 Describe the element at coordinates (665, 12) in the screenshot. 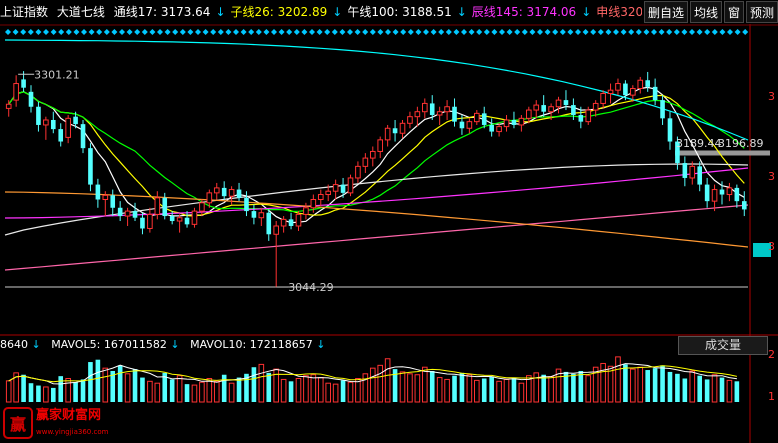

I see `remove-favorite-button: 删自选` at that location.